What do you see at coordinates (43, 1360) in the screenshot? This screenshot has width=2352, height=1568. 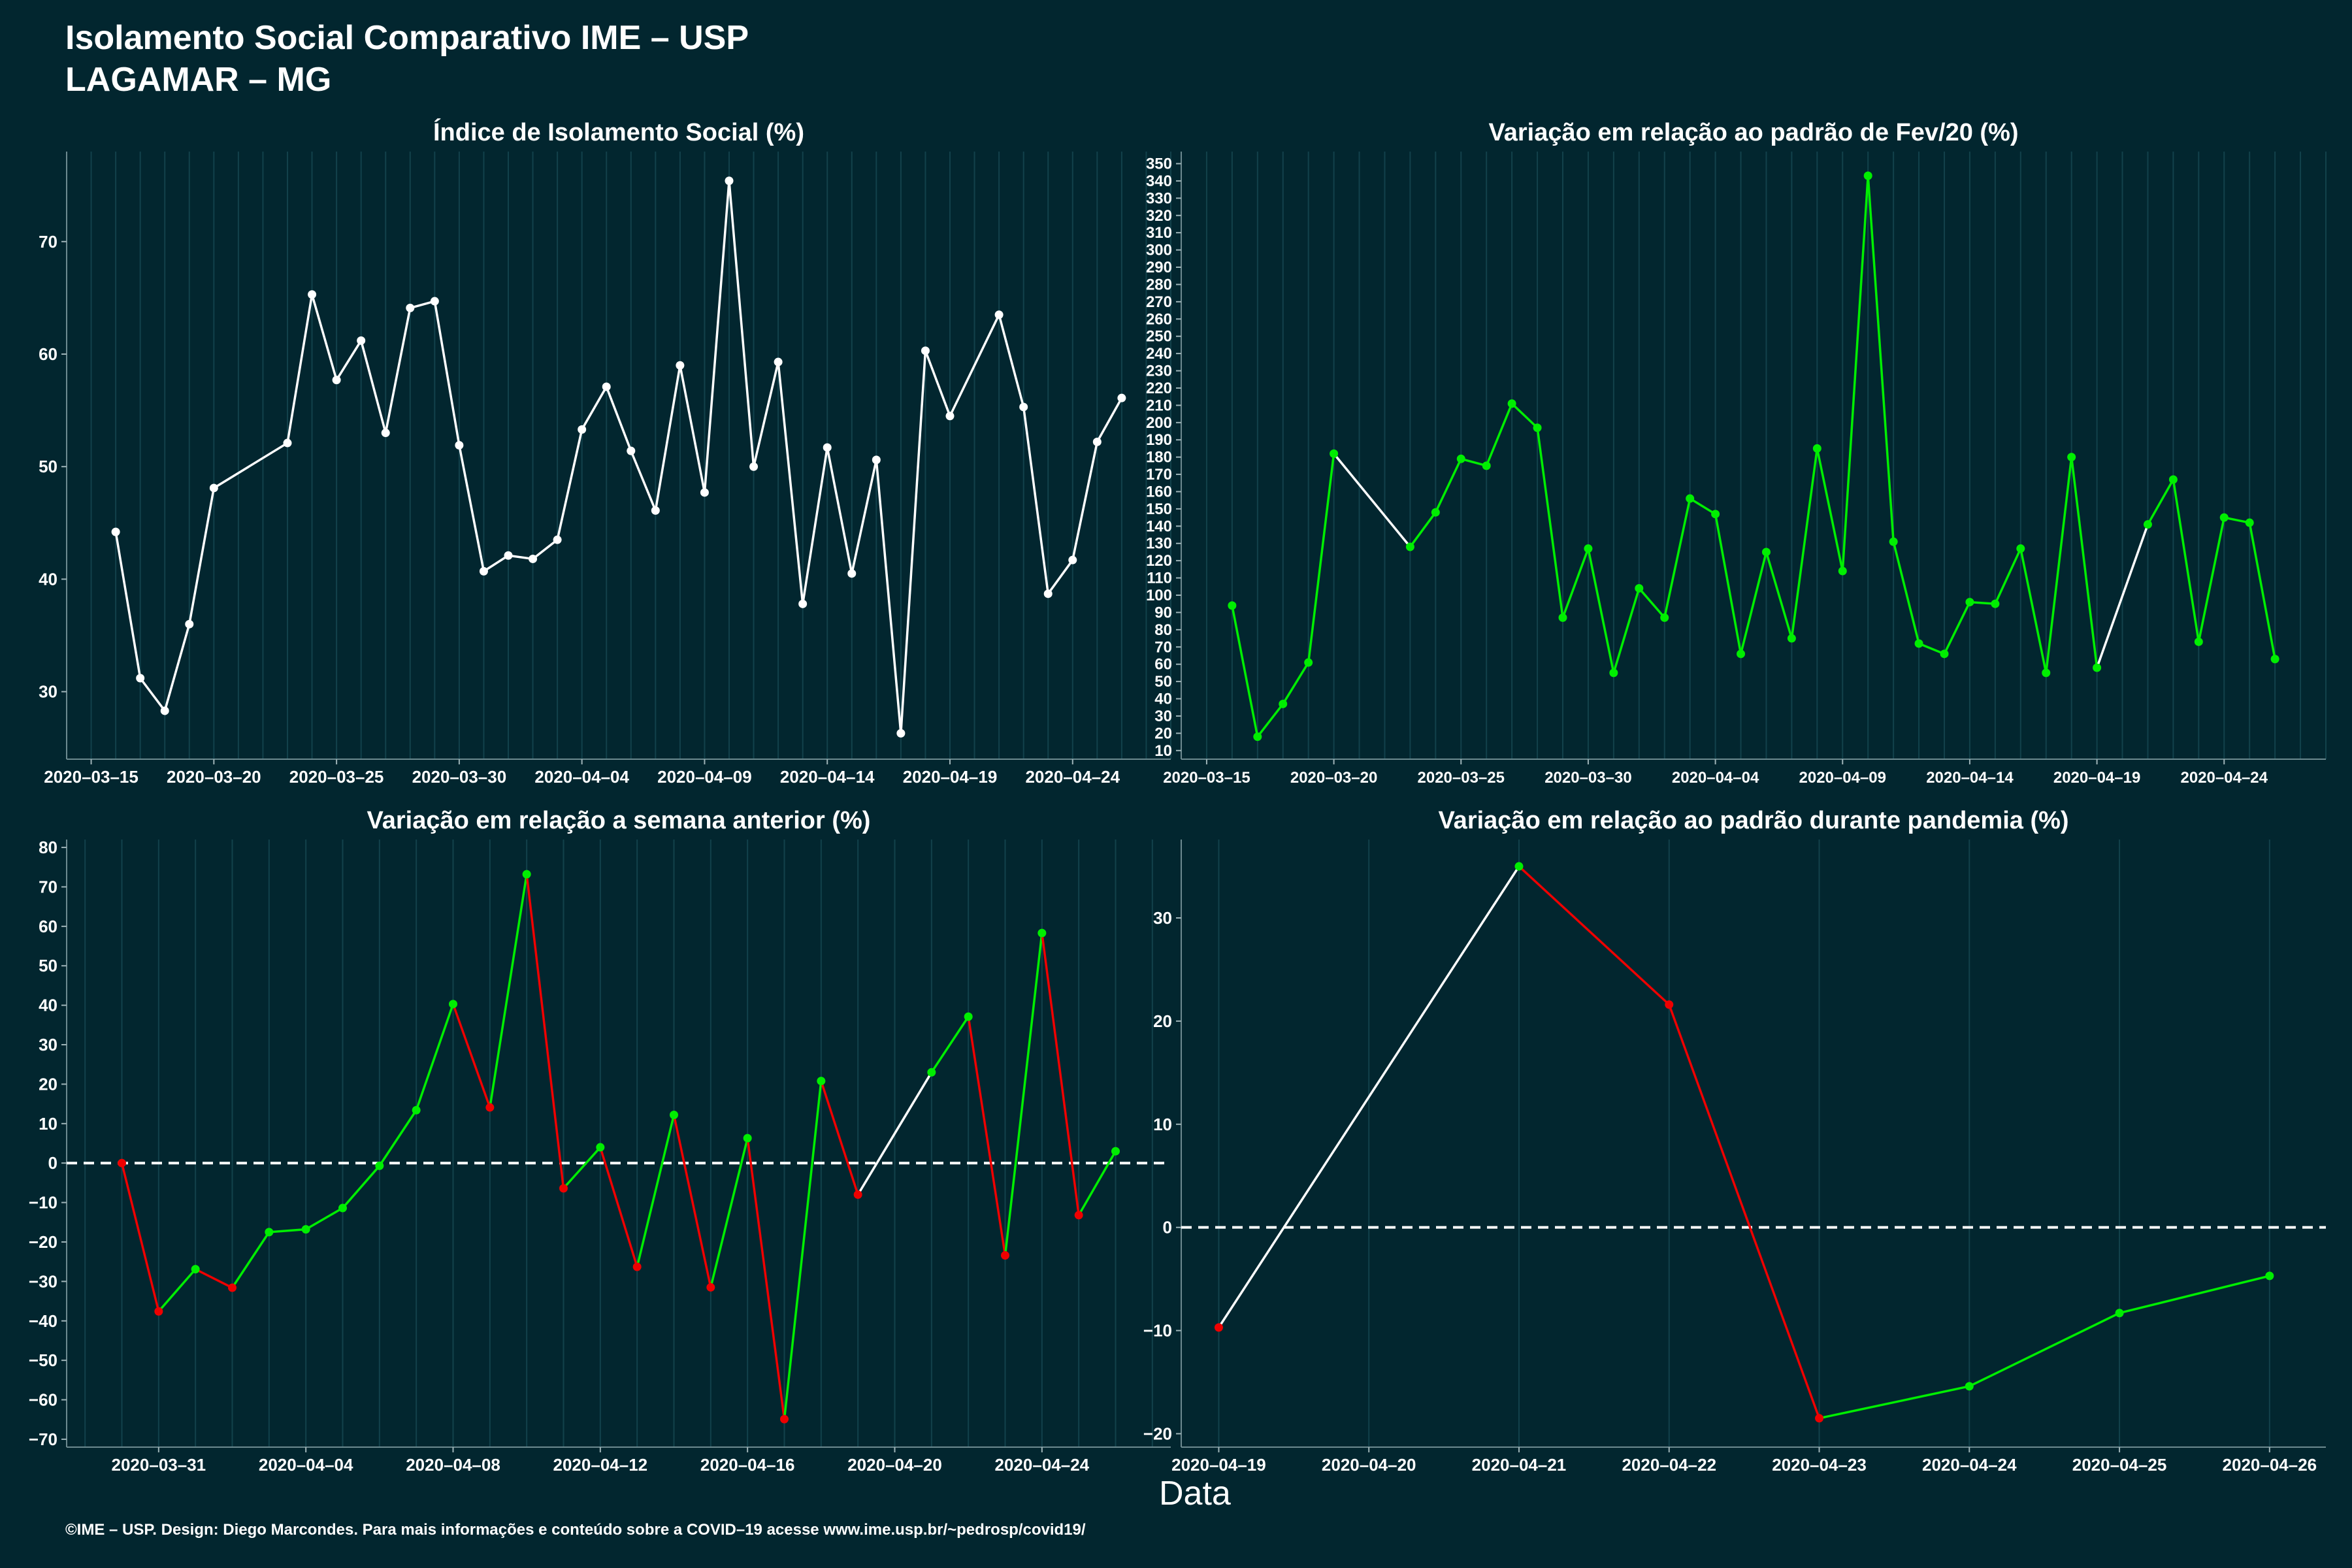 I see `y-tick-label: −50` at bounding box center [43, 1360].